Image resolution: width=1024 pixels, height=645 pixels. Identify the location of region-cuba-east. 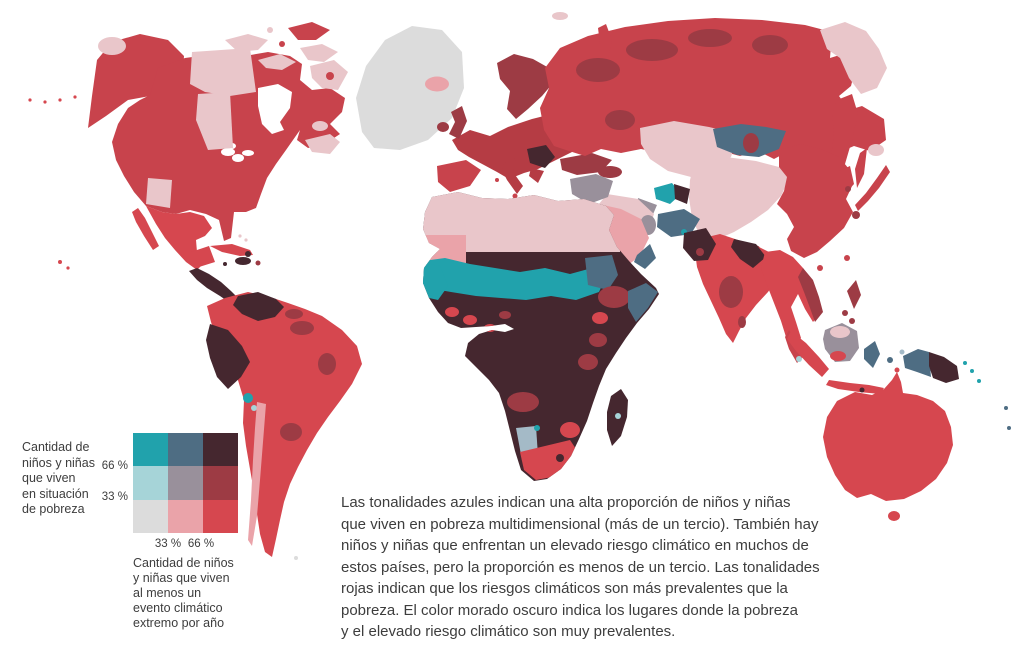
(248, 254).